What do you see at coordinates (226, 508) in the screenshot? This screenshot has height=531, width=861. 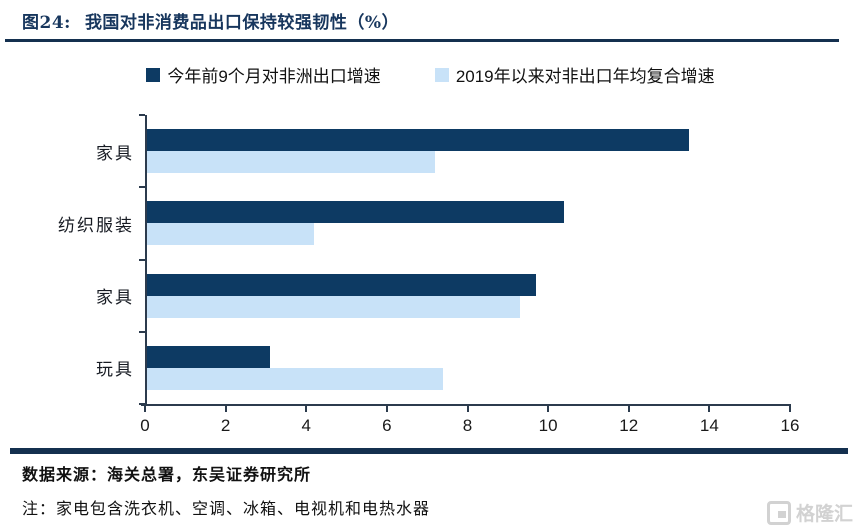 I see `footnote-text: 注：家电包含洗衣机、空调、冰箱、电视机和电热水器` at bounding box center [226, 508].